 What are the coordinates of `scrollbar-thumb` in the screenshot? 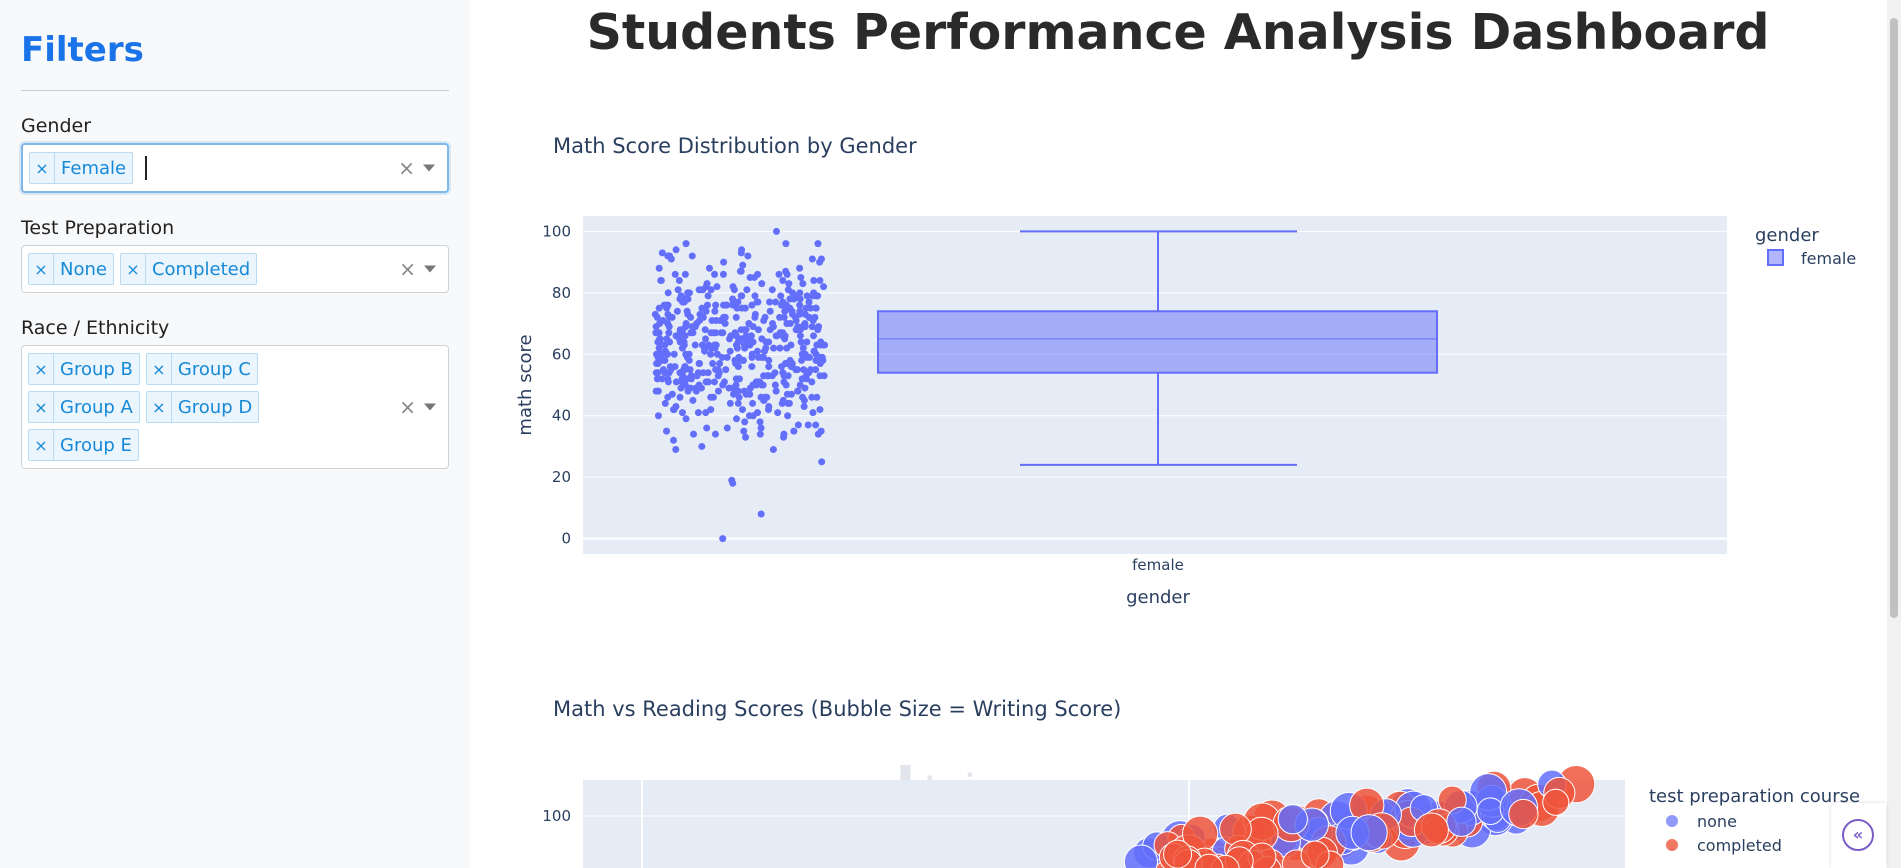 It's located at (1894, 318).